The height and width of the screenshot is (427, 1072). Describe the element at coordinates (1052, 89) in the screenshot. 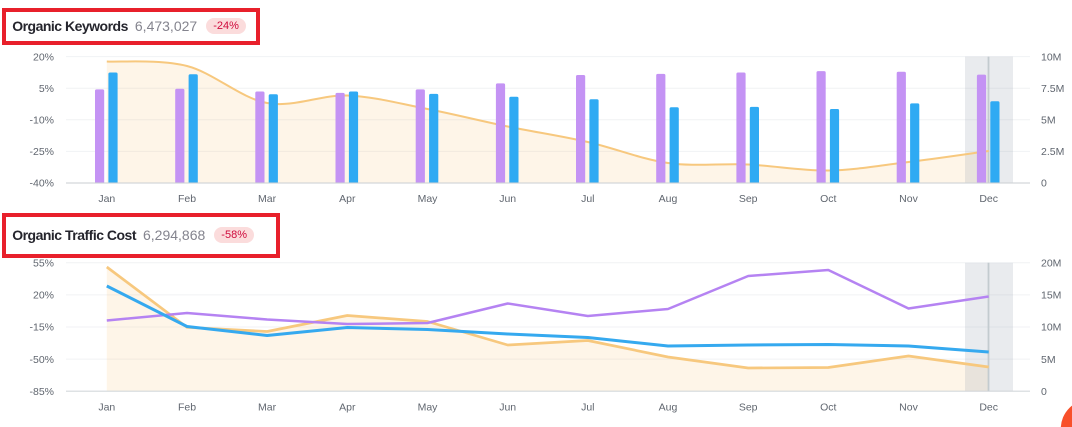

I see `svg-text: 7.5M` at that location.